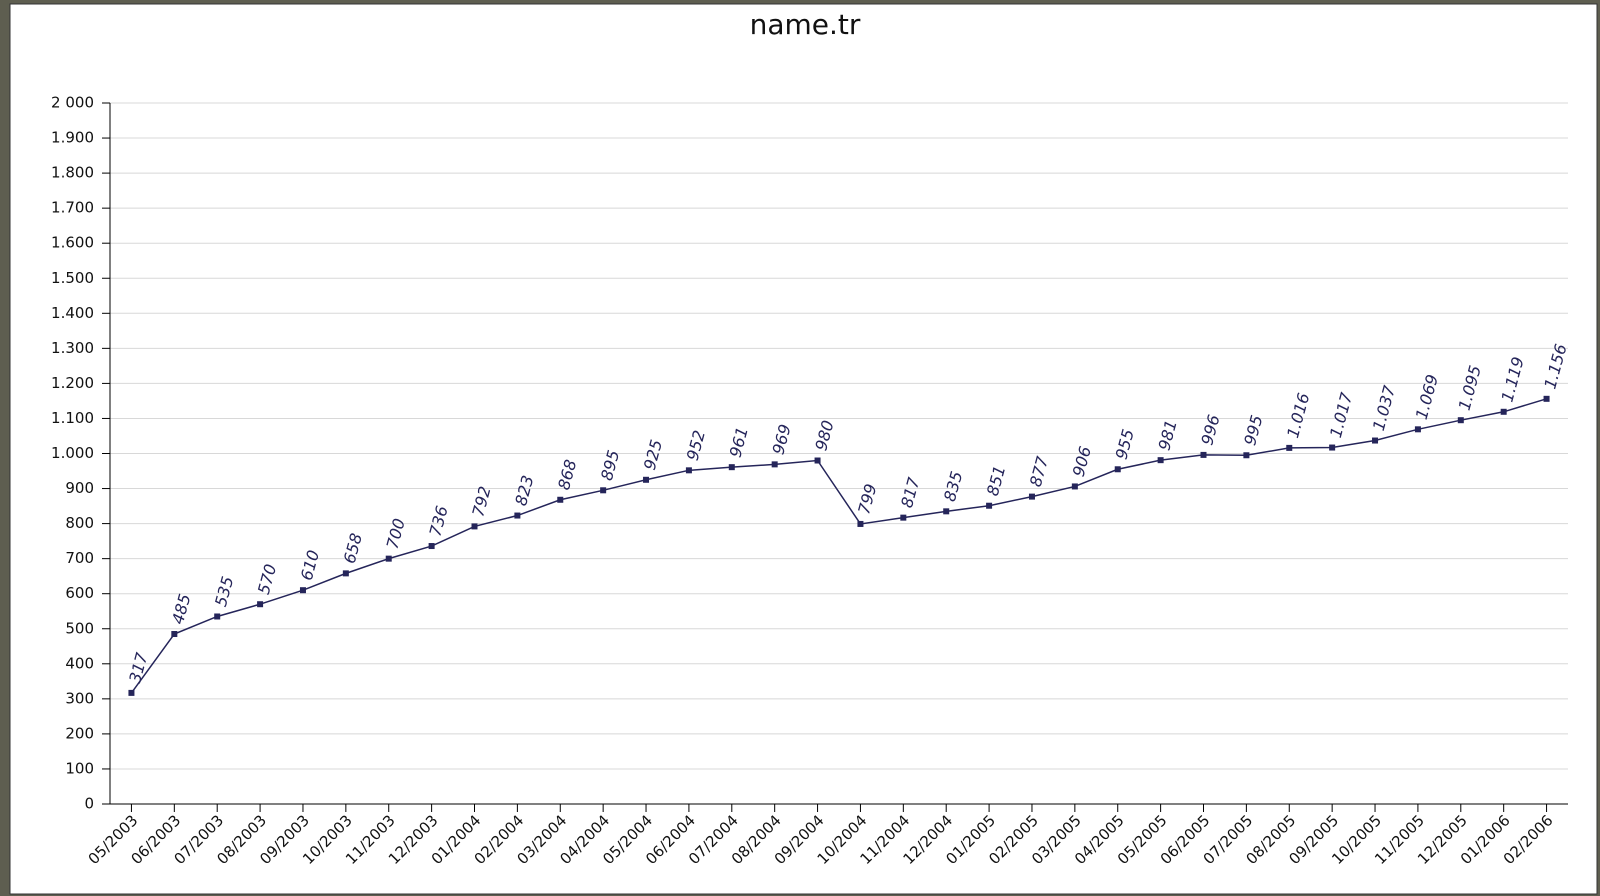  What do you see at coordinates (79, 768) in the screenshot?
I see `y-tick-label: 100` at bounding box center [79, 768].